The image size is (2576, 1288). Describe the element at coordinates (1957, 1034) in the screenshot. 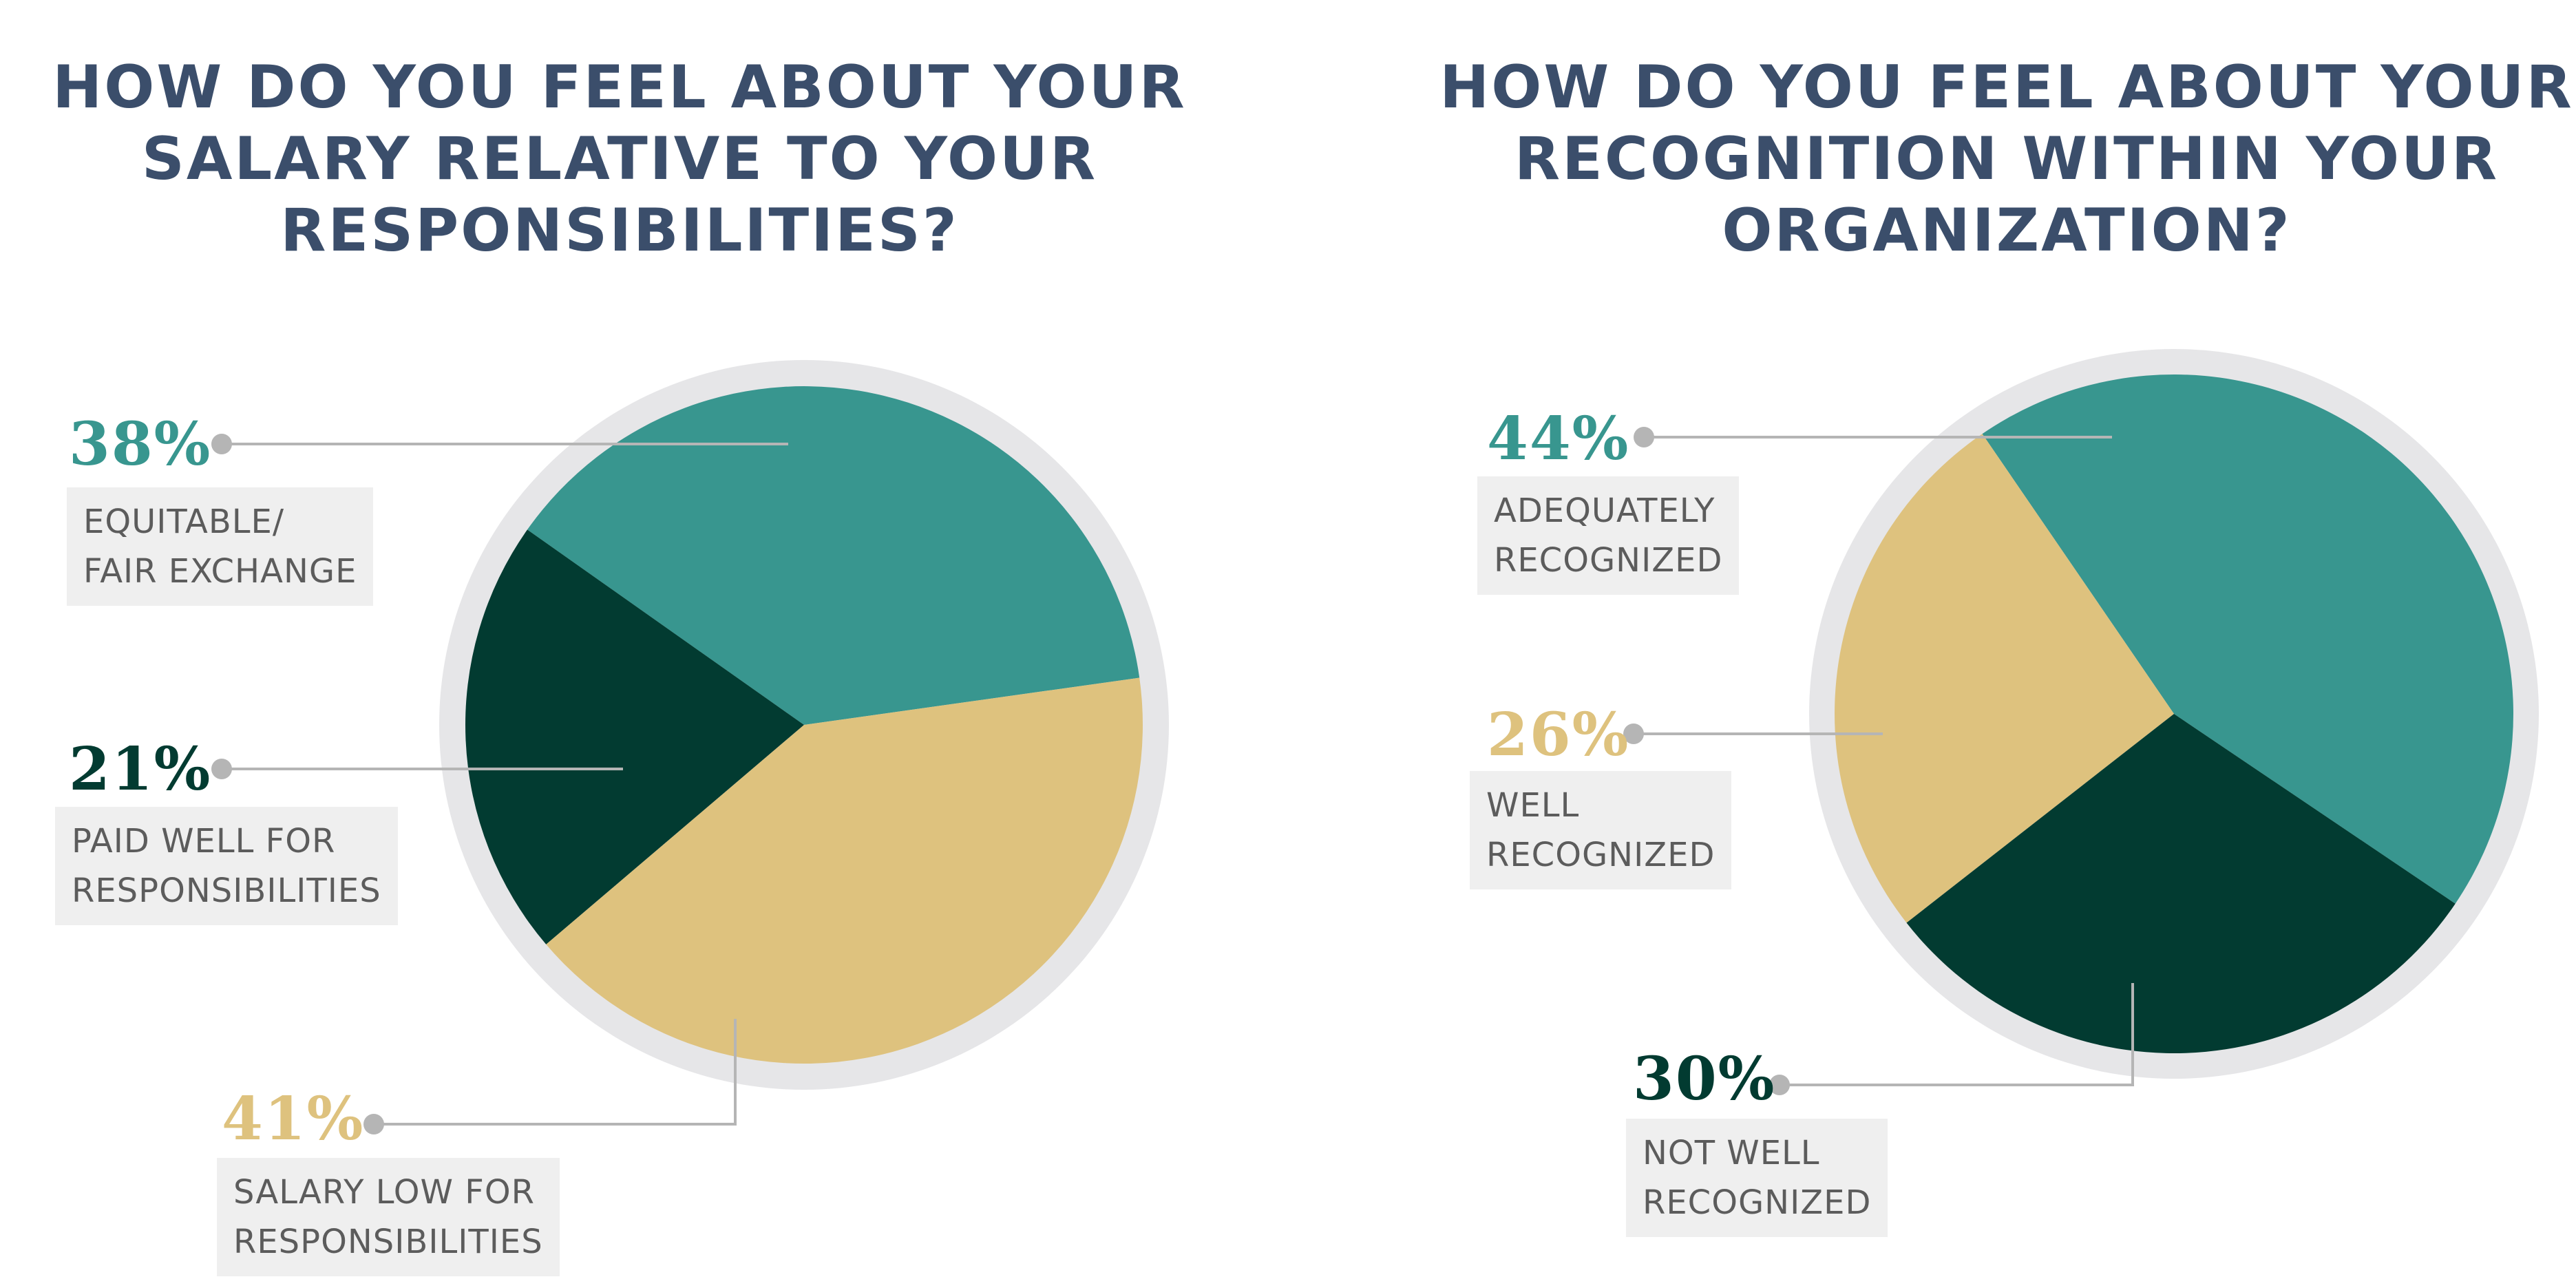

I see `leader-not-well-line` at that location.